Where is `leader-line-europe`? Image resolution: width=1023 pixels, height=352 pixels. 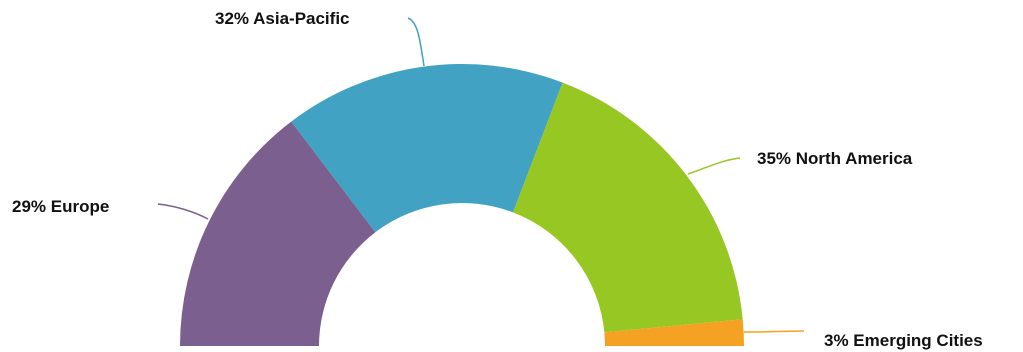
leader-line-europe is located at coordinates (183, 211).